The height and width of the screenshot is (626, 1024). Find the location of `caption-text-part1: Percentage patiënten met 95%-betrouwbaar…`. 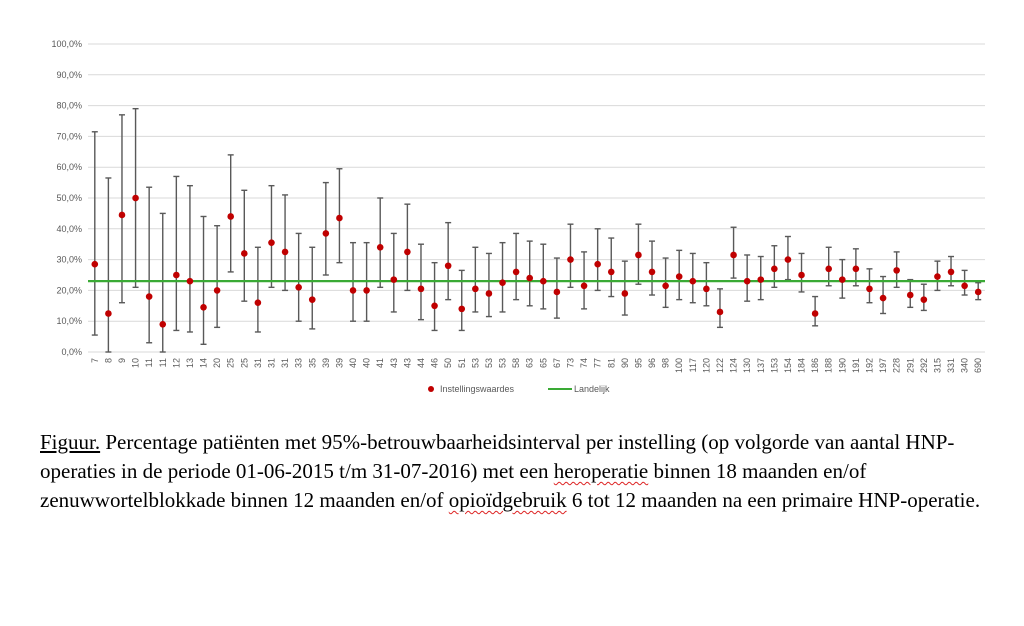

caption-text-part1: Percentage patiënten met 95%-betrouwbaar… is located at coordinates (497, 456).